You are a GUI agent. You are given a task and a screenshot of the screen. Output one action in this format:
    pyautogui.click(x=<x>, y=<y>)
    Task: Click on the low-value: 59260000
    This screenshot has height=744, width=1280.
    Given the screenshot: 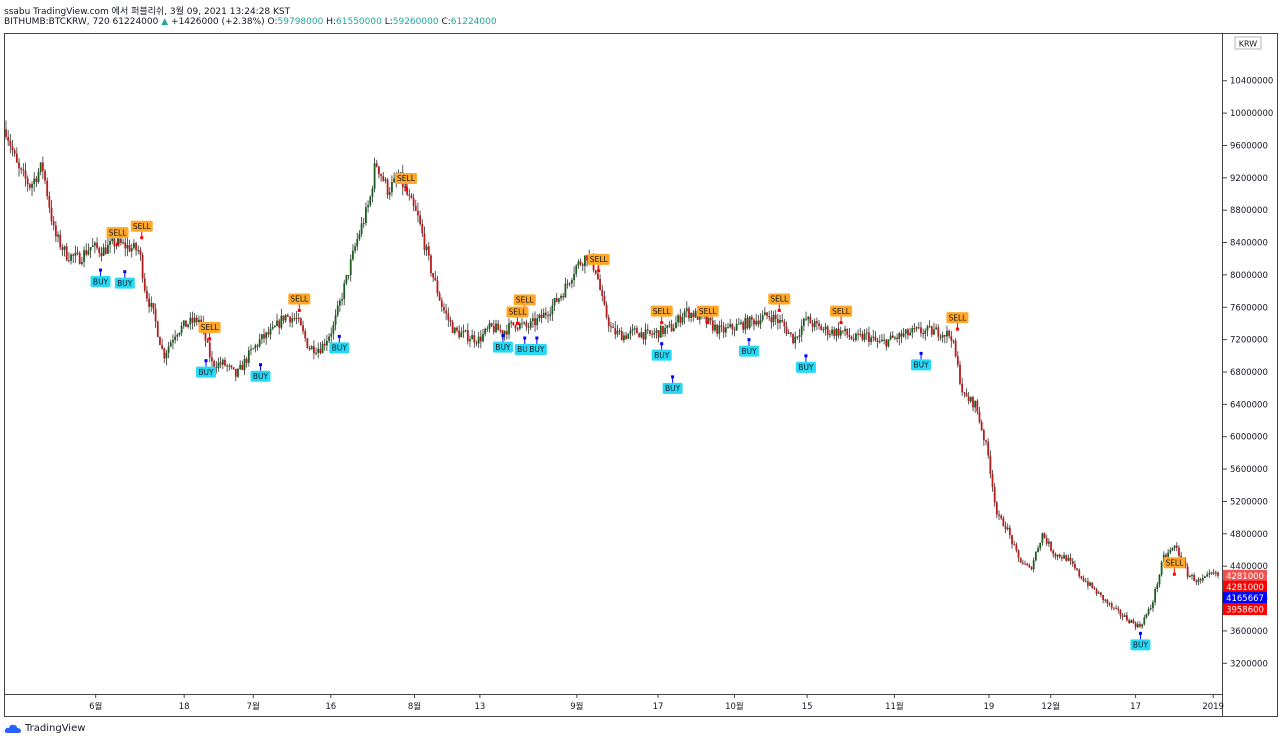 What is the action you would take?
    pyautogui.click(x=415, y=22)
    